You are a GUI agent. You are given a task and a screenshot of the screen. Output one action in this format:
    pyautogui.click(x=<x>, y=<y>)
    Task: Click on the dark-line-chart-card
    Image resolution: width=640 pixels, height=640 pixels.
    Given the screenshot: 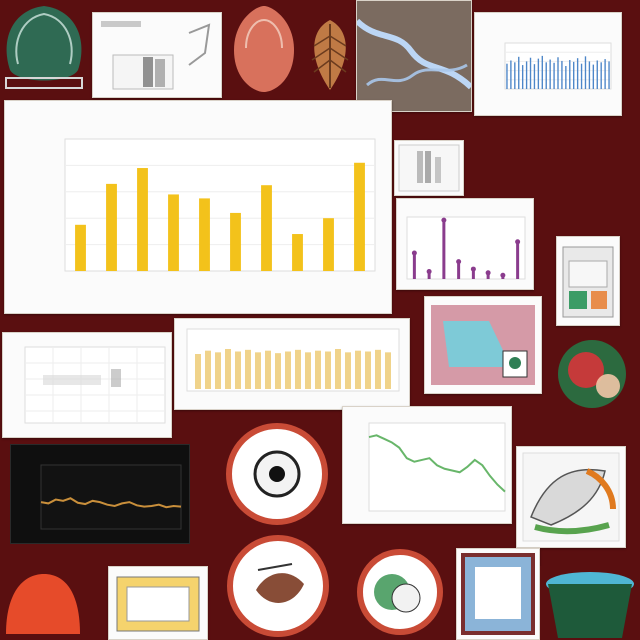 What is the action you would take?
    pyautogui.click(x=100, y=494)
    